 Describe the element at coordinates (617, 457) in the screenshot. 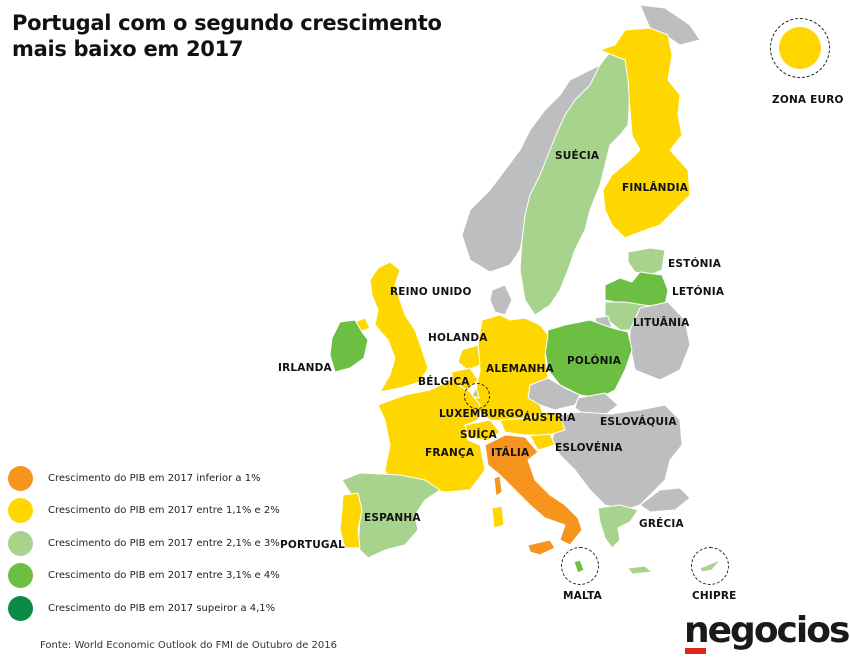

I see `balkans-region` at that location.